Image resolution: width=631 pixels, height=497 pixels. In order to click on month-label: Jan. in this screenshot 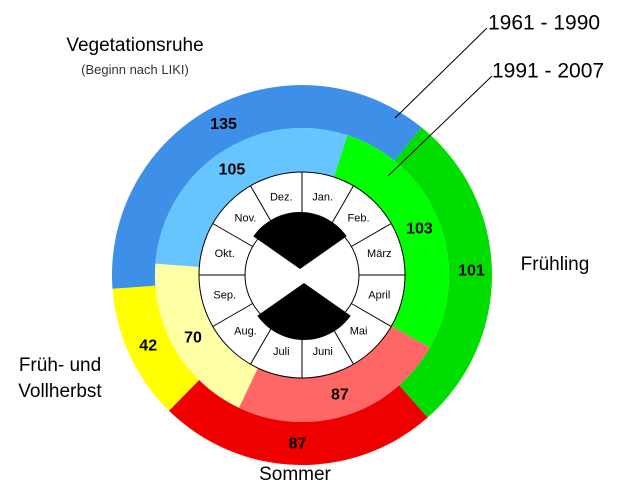, I will do `click(322, 198)`.